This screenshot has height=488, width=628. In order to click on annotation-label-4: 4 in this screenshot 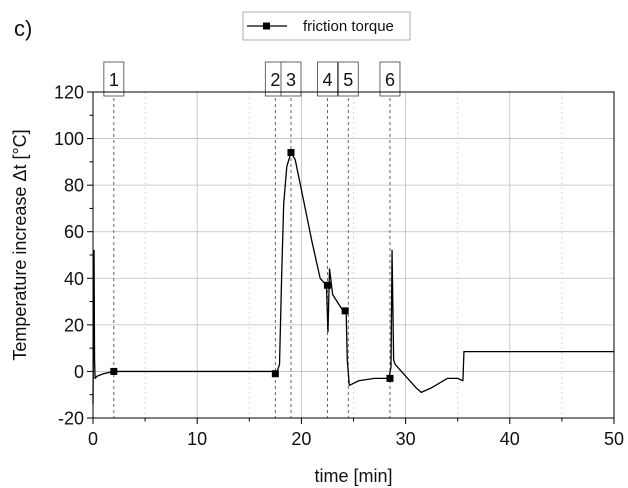, I will do `click(327, 80)`.